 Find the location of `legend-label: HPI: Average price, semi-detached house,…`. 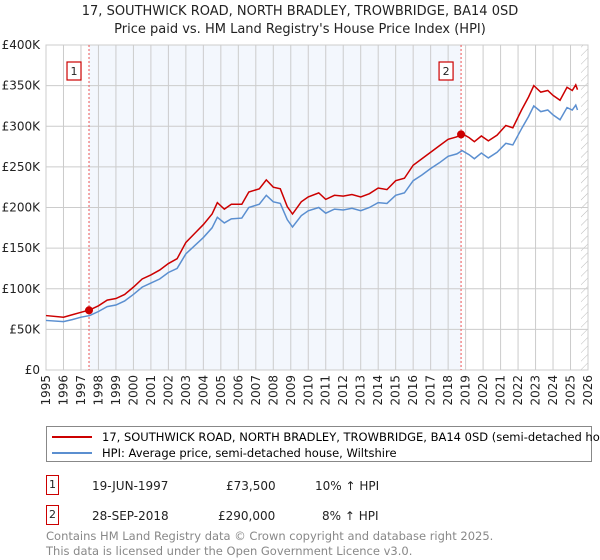

legend-label: HPI: Average price, semi-detached house,… is located at coordinates (249, 453).